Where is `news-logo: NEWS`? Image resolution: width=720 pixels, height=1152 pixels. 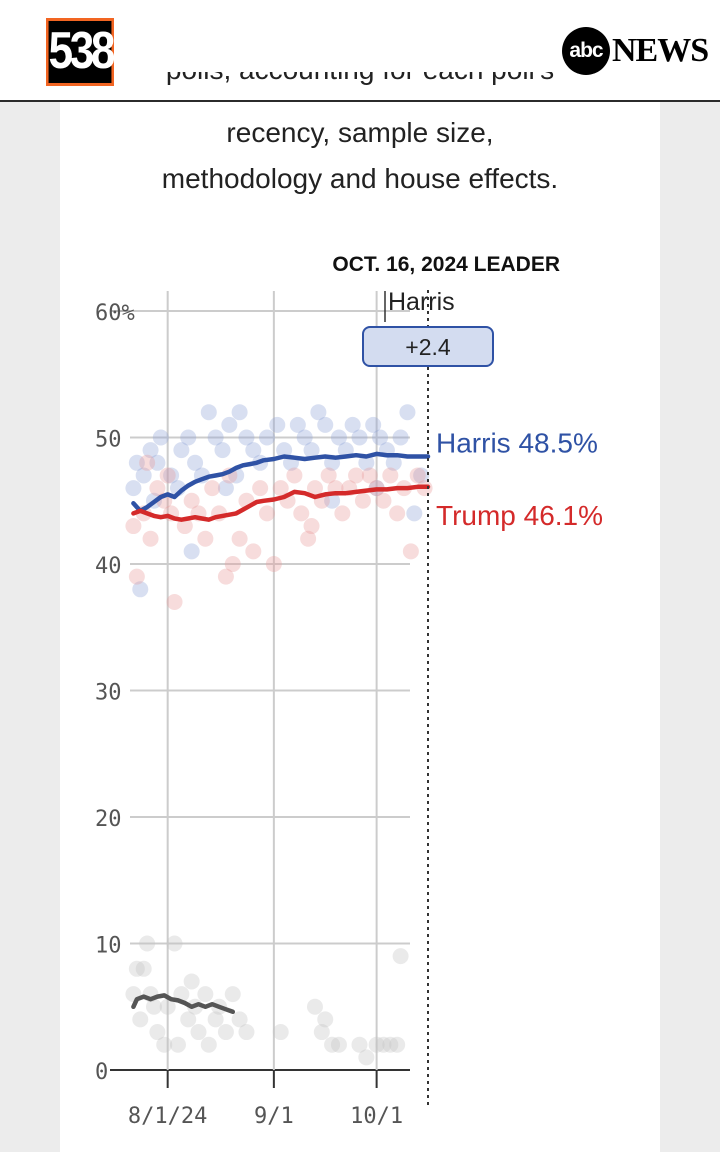
news-logo: NEWS is located at coordinates (660, 50).